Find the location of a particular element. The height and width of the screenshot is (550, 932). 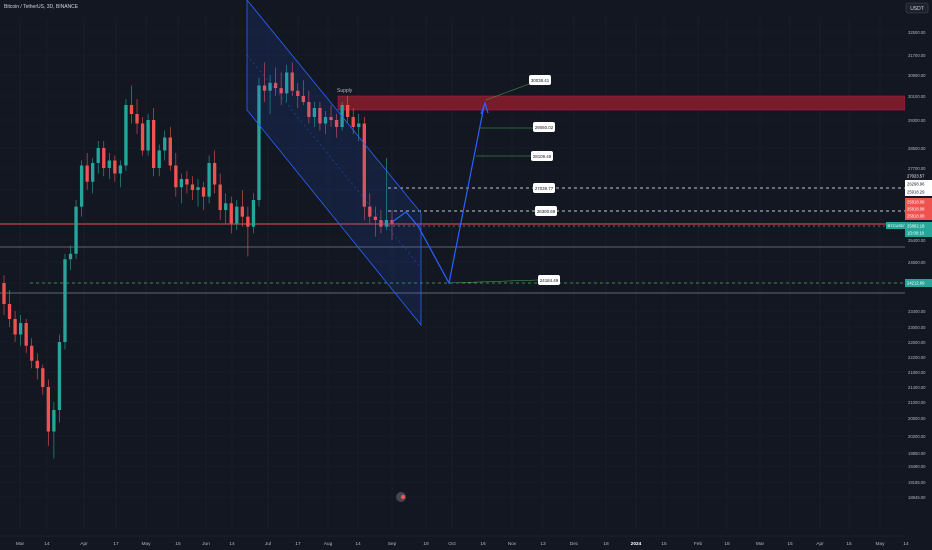

target-price-badge-box is located at coordinates (918, 283).